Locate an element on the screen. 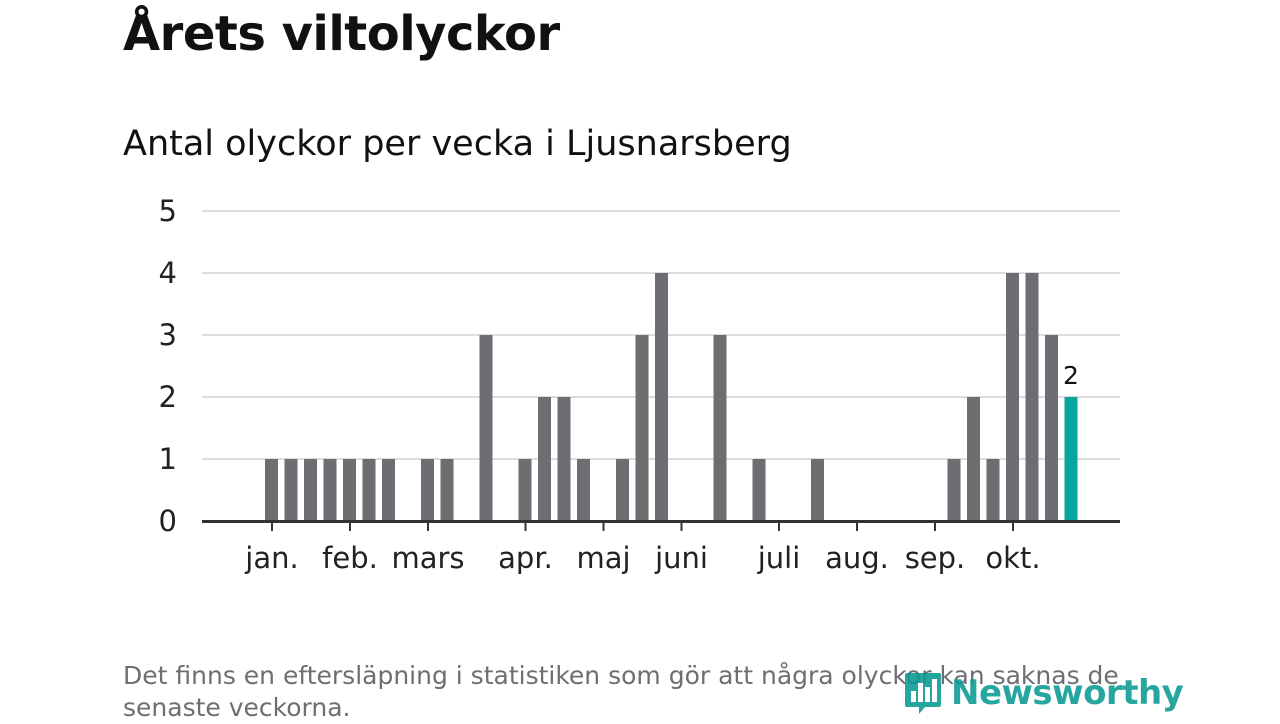  y-tick-label: 5 is located at coordinates (168, 211).